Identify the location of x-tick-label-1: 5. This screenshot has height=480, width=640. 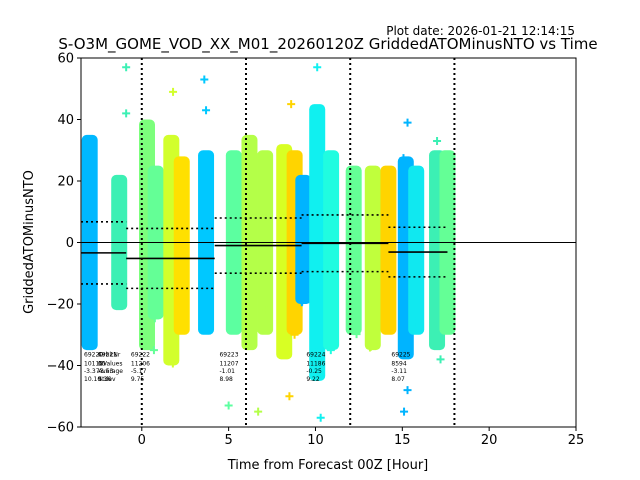
(228, 440).